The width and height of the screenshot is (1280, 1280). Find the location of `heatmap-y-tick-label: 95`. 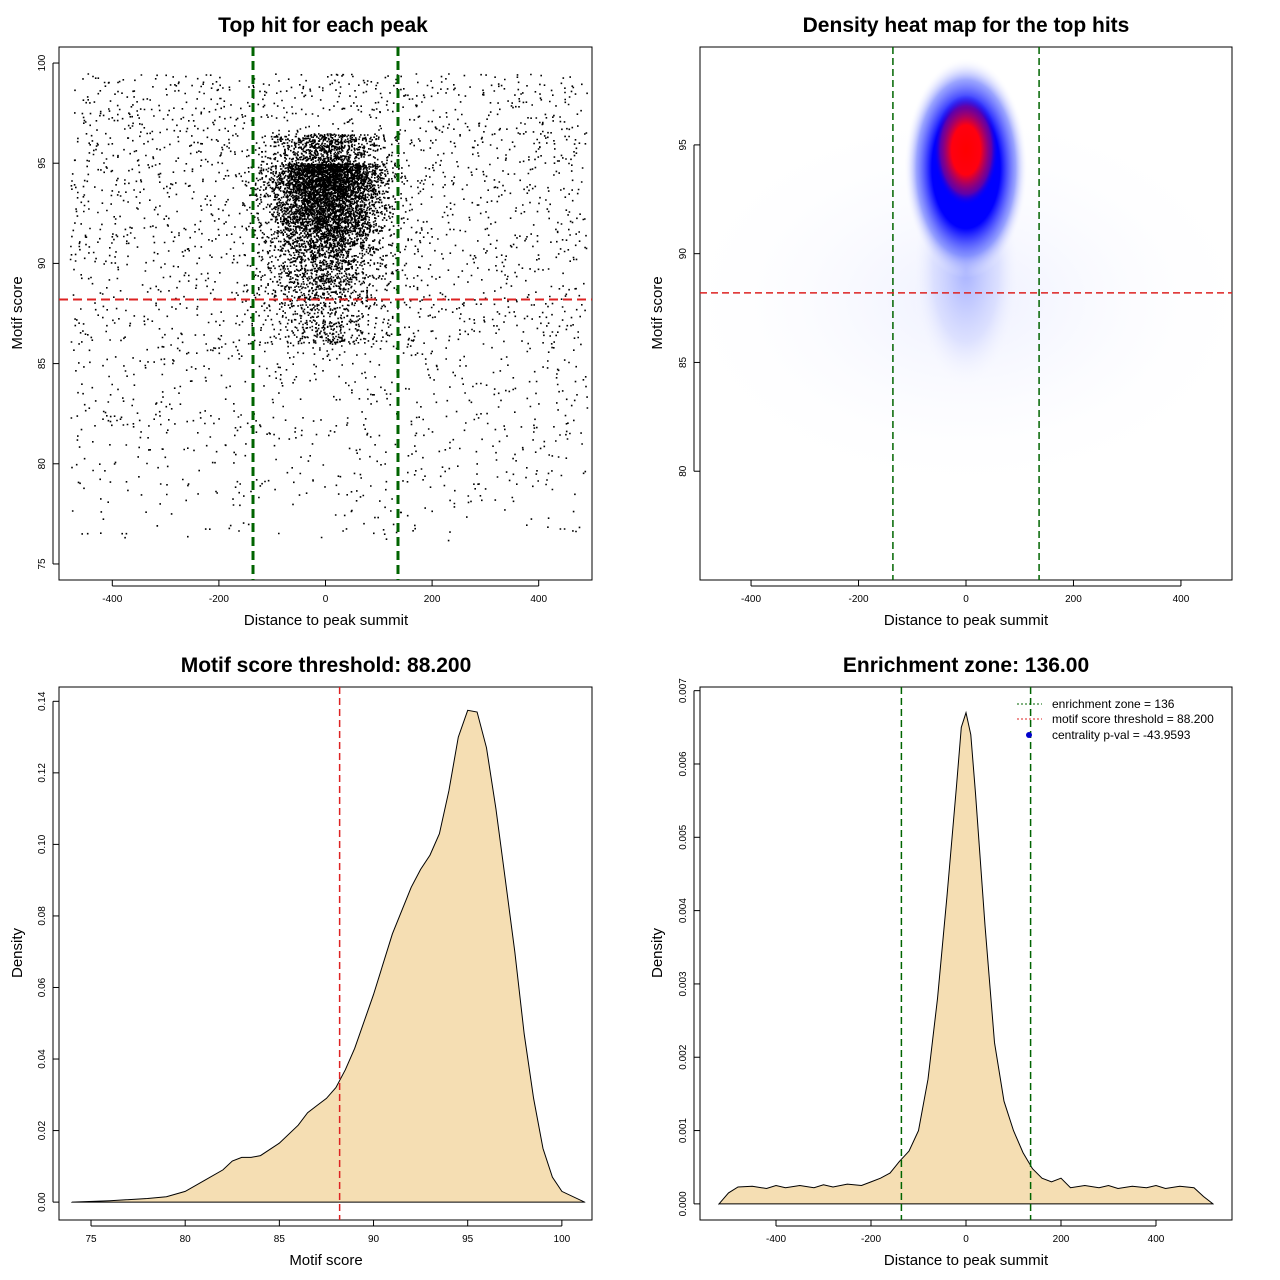

heatmap-y-tick-label: 95 is located at coordinates (683, 145).